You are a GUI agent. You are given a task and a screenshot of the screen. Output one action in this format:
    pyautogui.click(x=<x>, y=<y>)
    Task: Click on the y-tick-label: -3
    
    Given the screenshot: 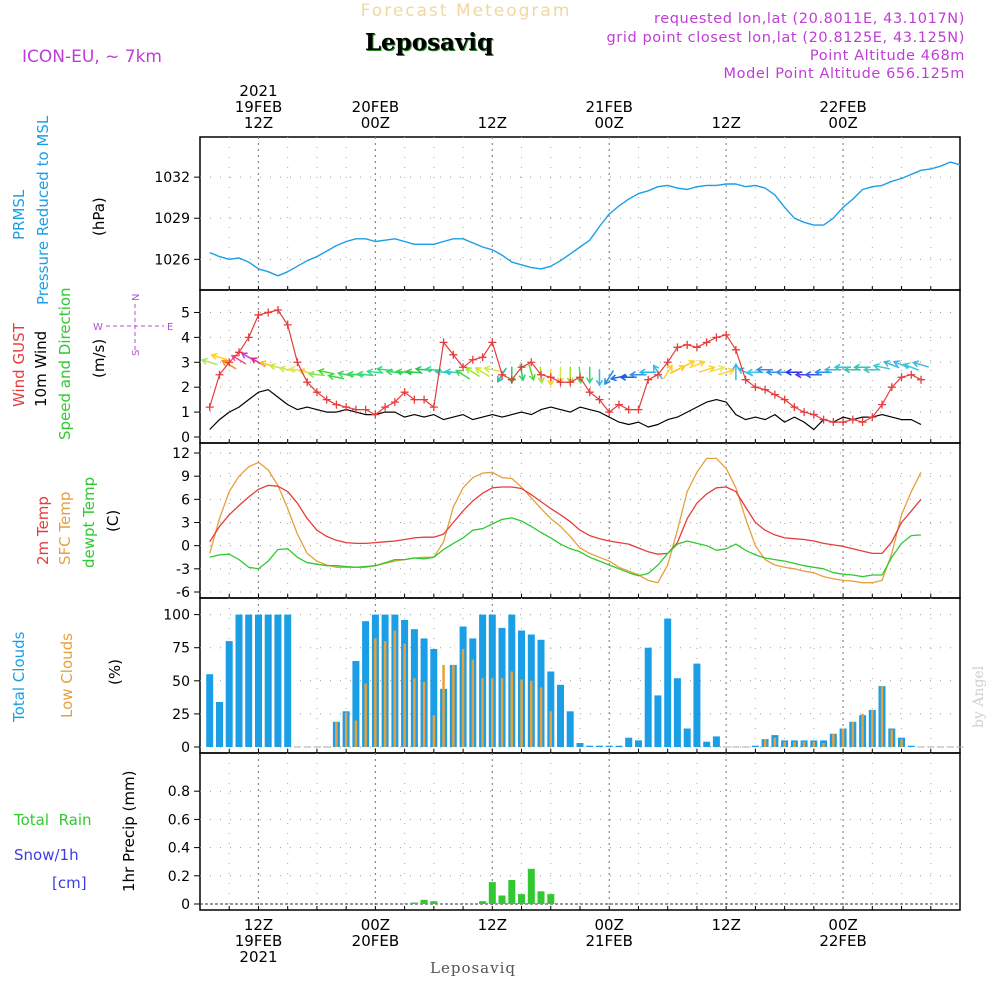 What is the action you would take?
    pyautogui.click(x=183, y=570)
    